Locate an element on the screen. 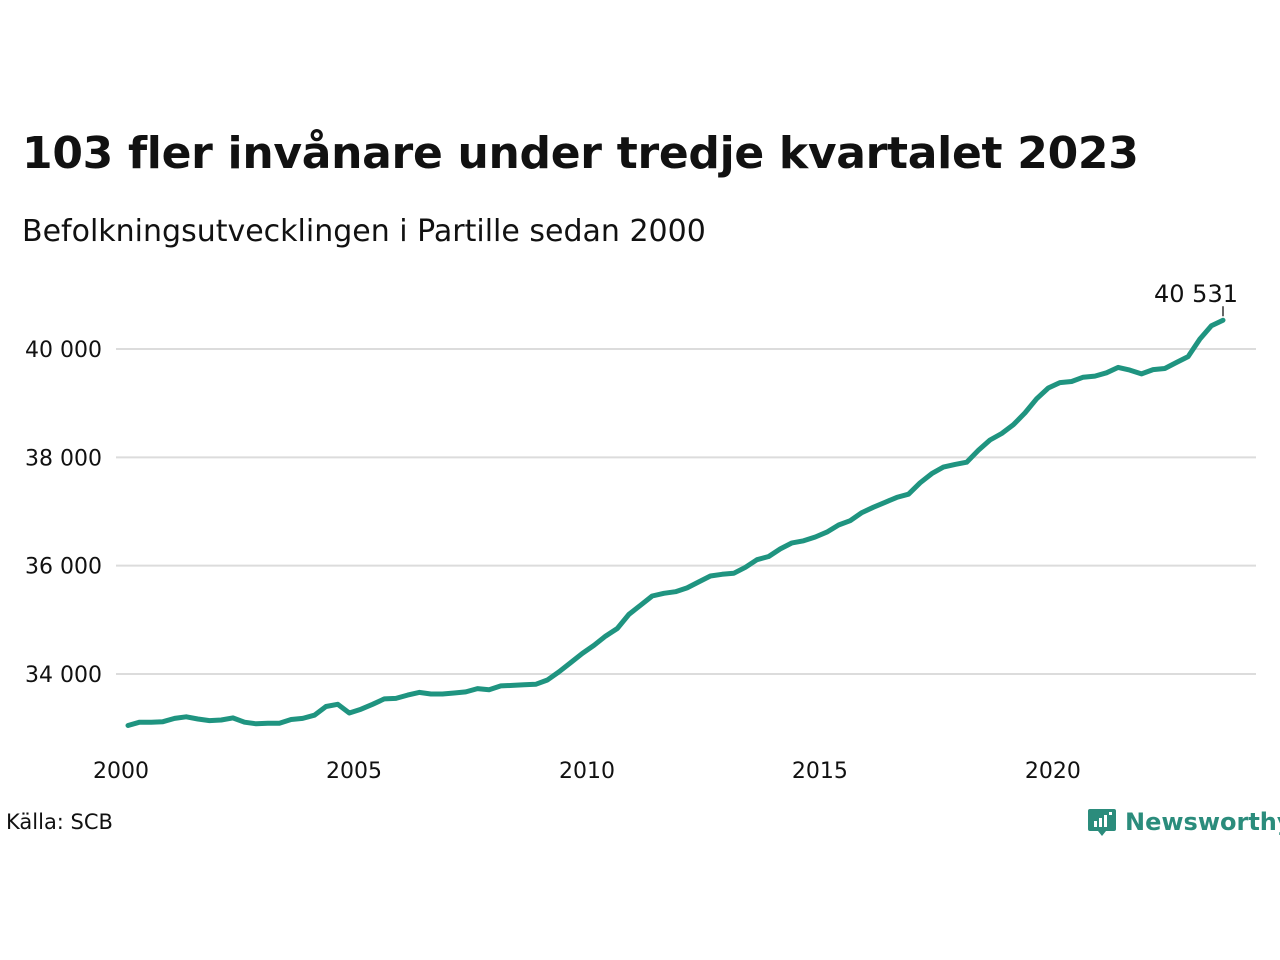 The width and height of the screenshot is (1280, 960). x-tick-label: 2005 is located at coordinates (354, 771).